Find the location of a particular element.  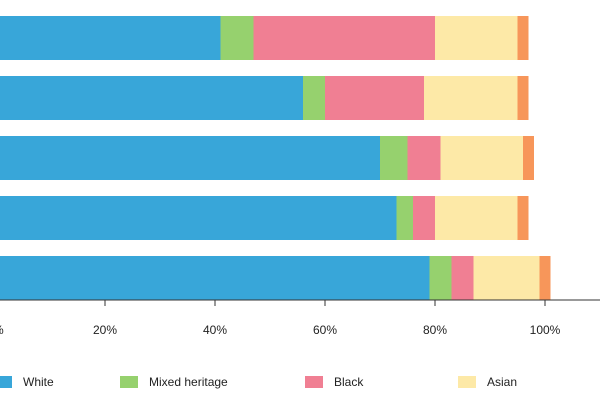

x-tick-label: 0% is located at coordinates (2, 330).